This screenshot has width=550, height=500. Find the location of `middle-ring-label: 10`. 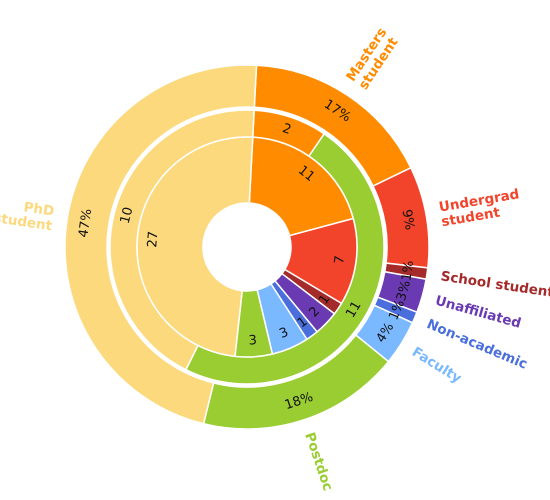

middle-ring-label: 10 is located at coordinates (127, 216).